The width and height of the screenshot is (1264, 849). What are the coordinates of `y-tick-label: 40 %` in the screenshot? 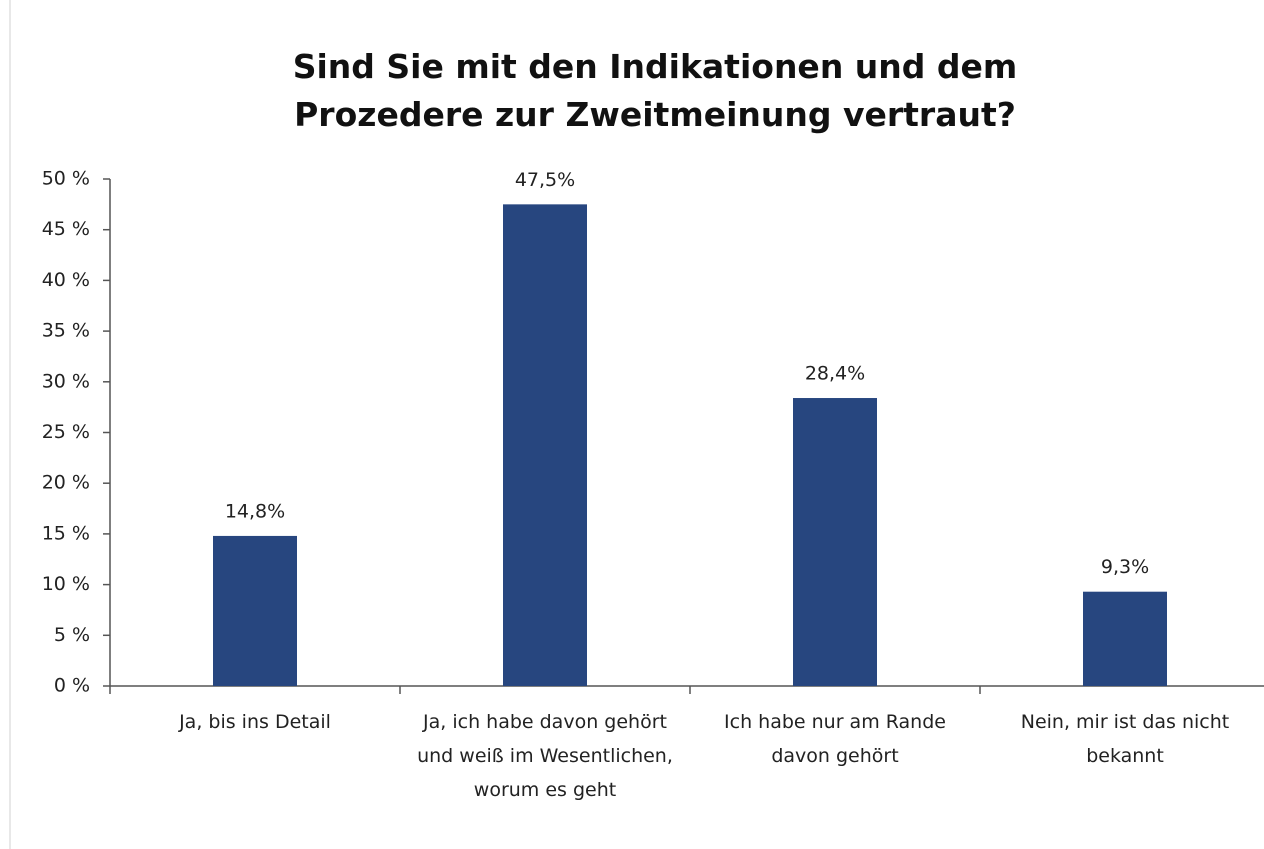 It's located at (66, 280).